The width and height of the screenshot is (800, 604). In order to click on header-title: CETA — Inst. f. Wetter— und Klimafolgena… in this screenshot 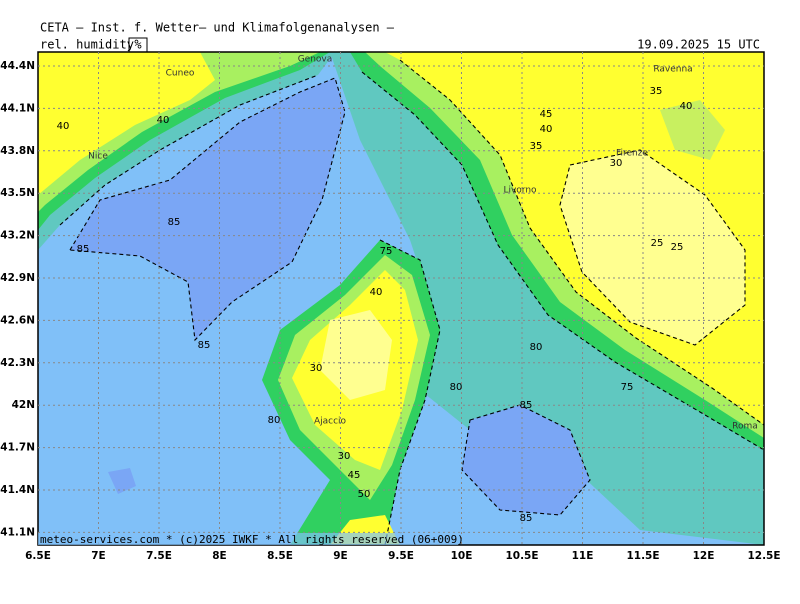, I will do `click(217, 28)`.